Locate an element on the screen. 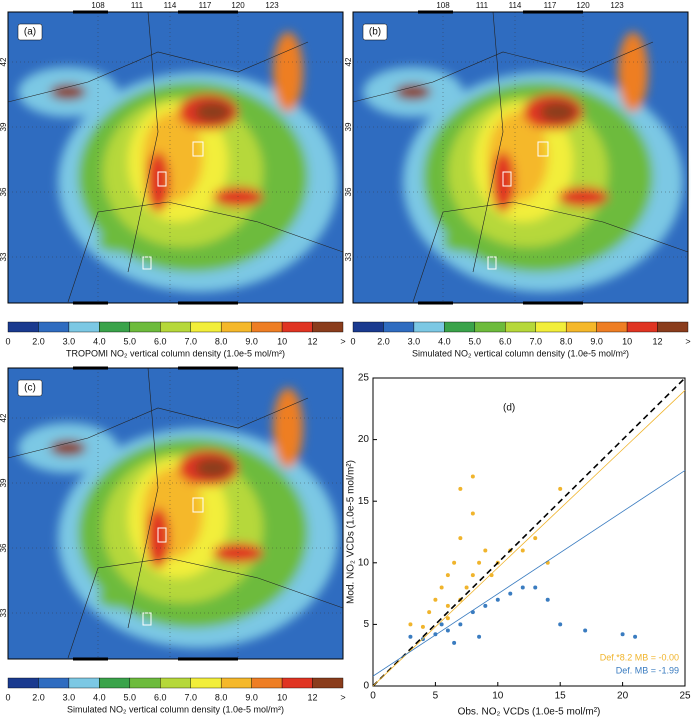  lon-tick-label: 114 is located at coordinates (515, 5).